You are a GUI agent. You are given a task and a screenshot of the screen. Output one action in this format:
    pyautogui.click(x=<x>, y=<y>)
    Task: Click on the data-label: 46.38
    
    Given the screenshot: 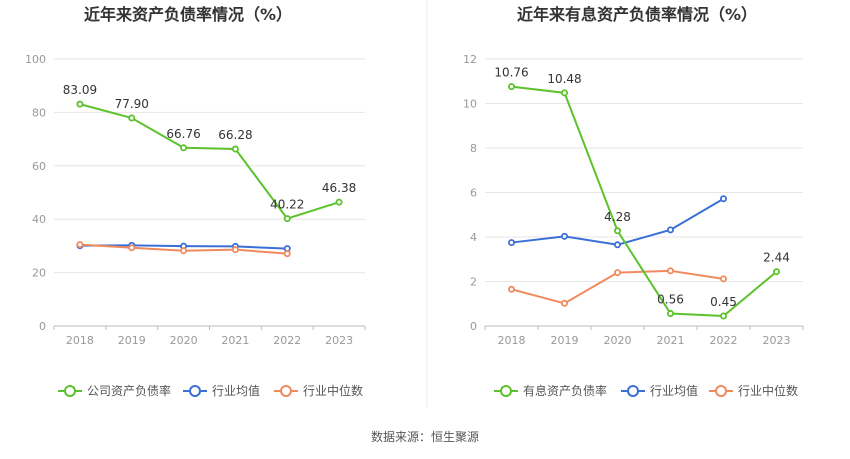 What is the action you would take?
    pyautogui.click(x=339, y=188)
    